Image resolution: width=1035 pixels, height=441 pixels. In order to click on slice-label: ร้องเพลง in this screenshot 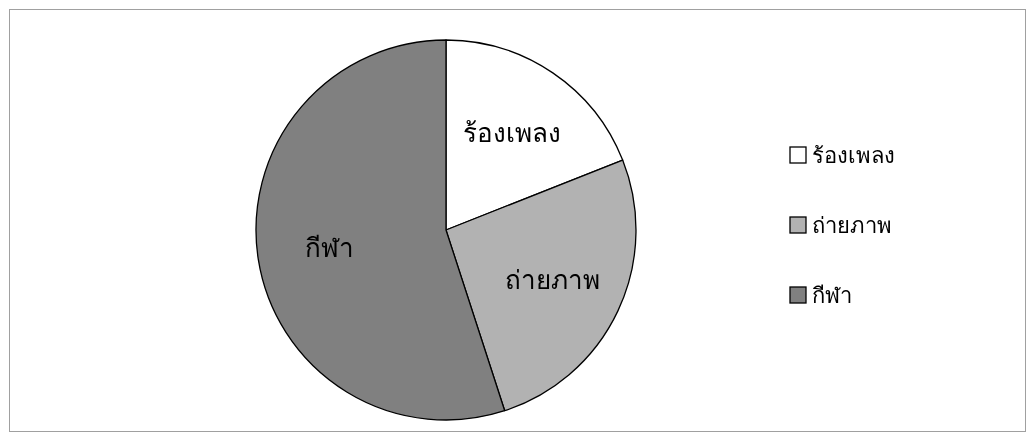, I will do `click(512, 132)`.